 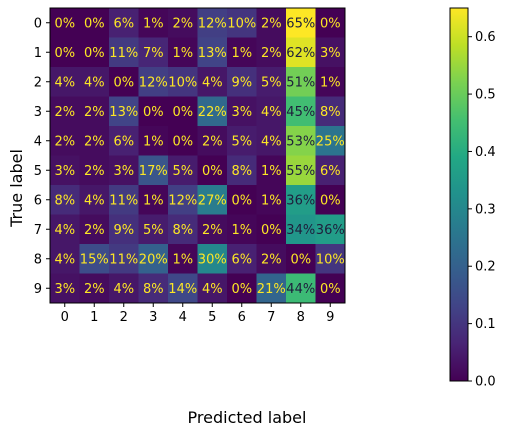 What do you see at coordinates (212, 317) in the screenshot?
I see `x-tick-label: 5` at bounding box center [212, 317].